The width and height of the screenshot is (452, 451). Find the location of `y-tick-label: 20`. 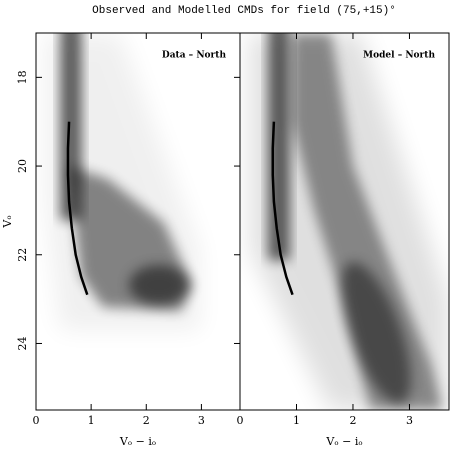

y-tick-label: 20 is located at coordinates (22, 166).